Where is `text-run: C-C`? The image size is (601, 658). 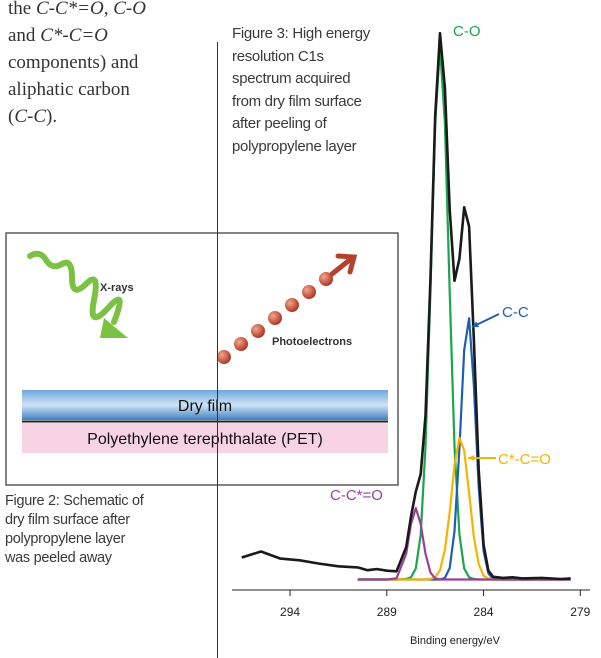 text-run: C-C is located at coordinates (30, 116).